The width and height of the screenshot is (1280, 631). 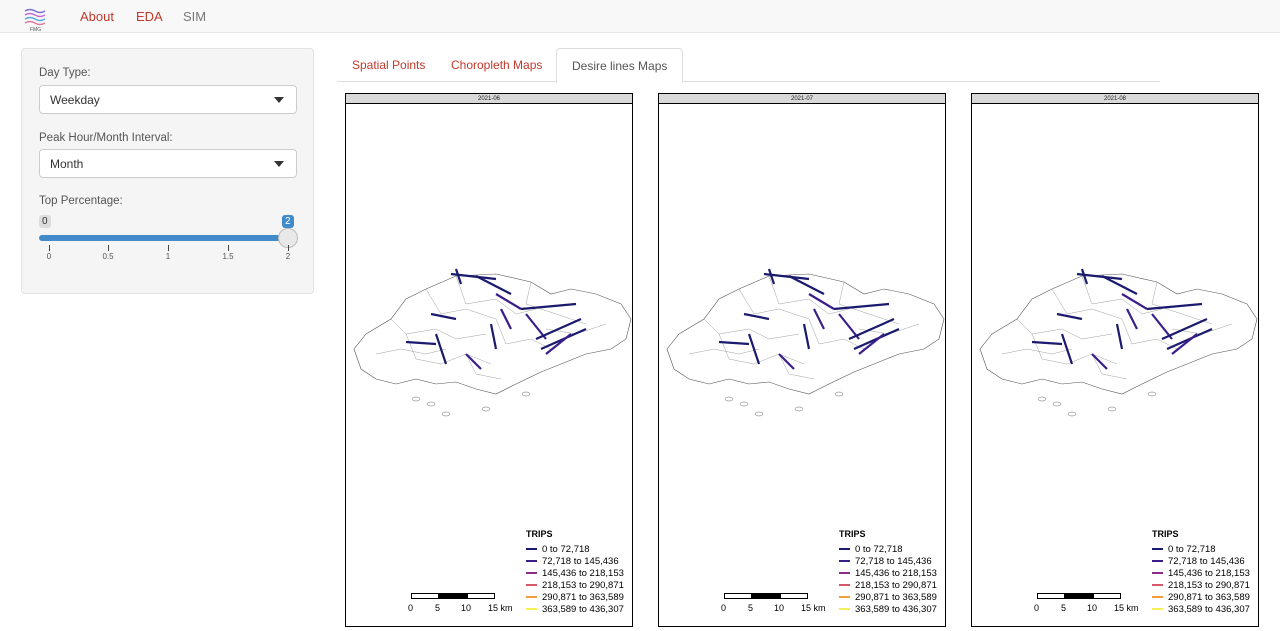 I want to click on nav-eda: EDA, so click(x=149, y=16).